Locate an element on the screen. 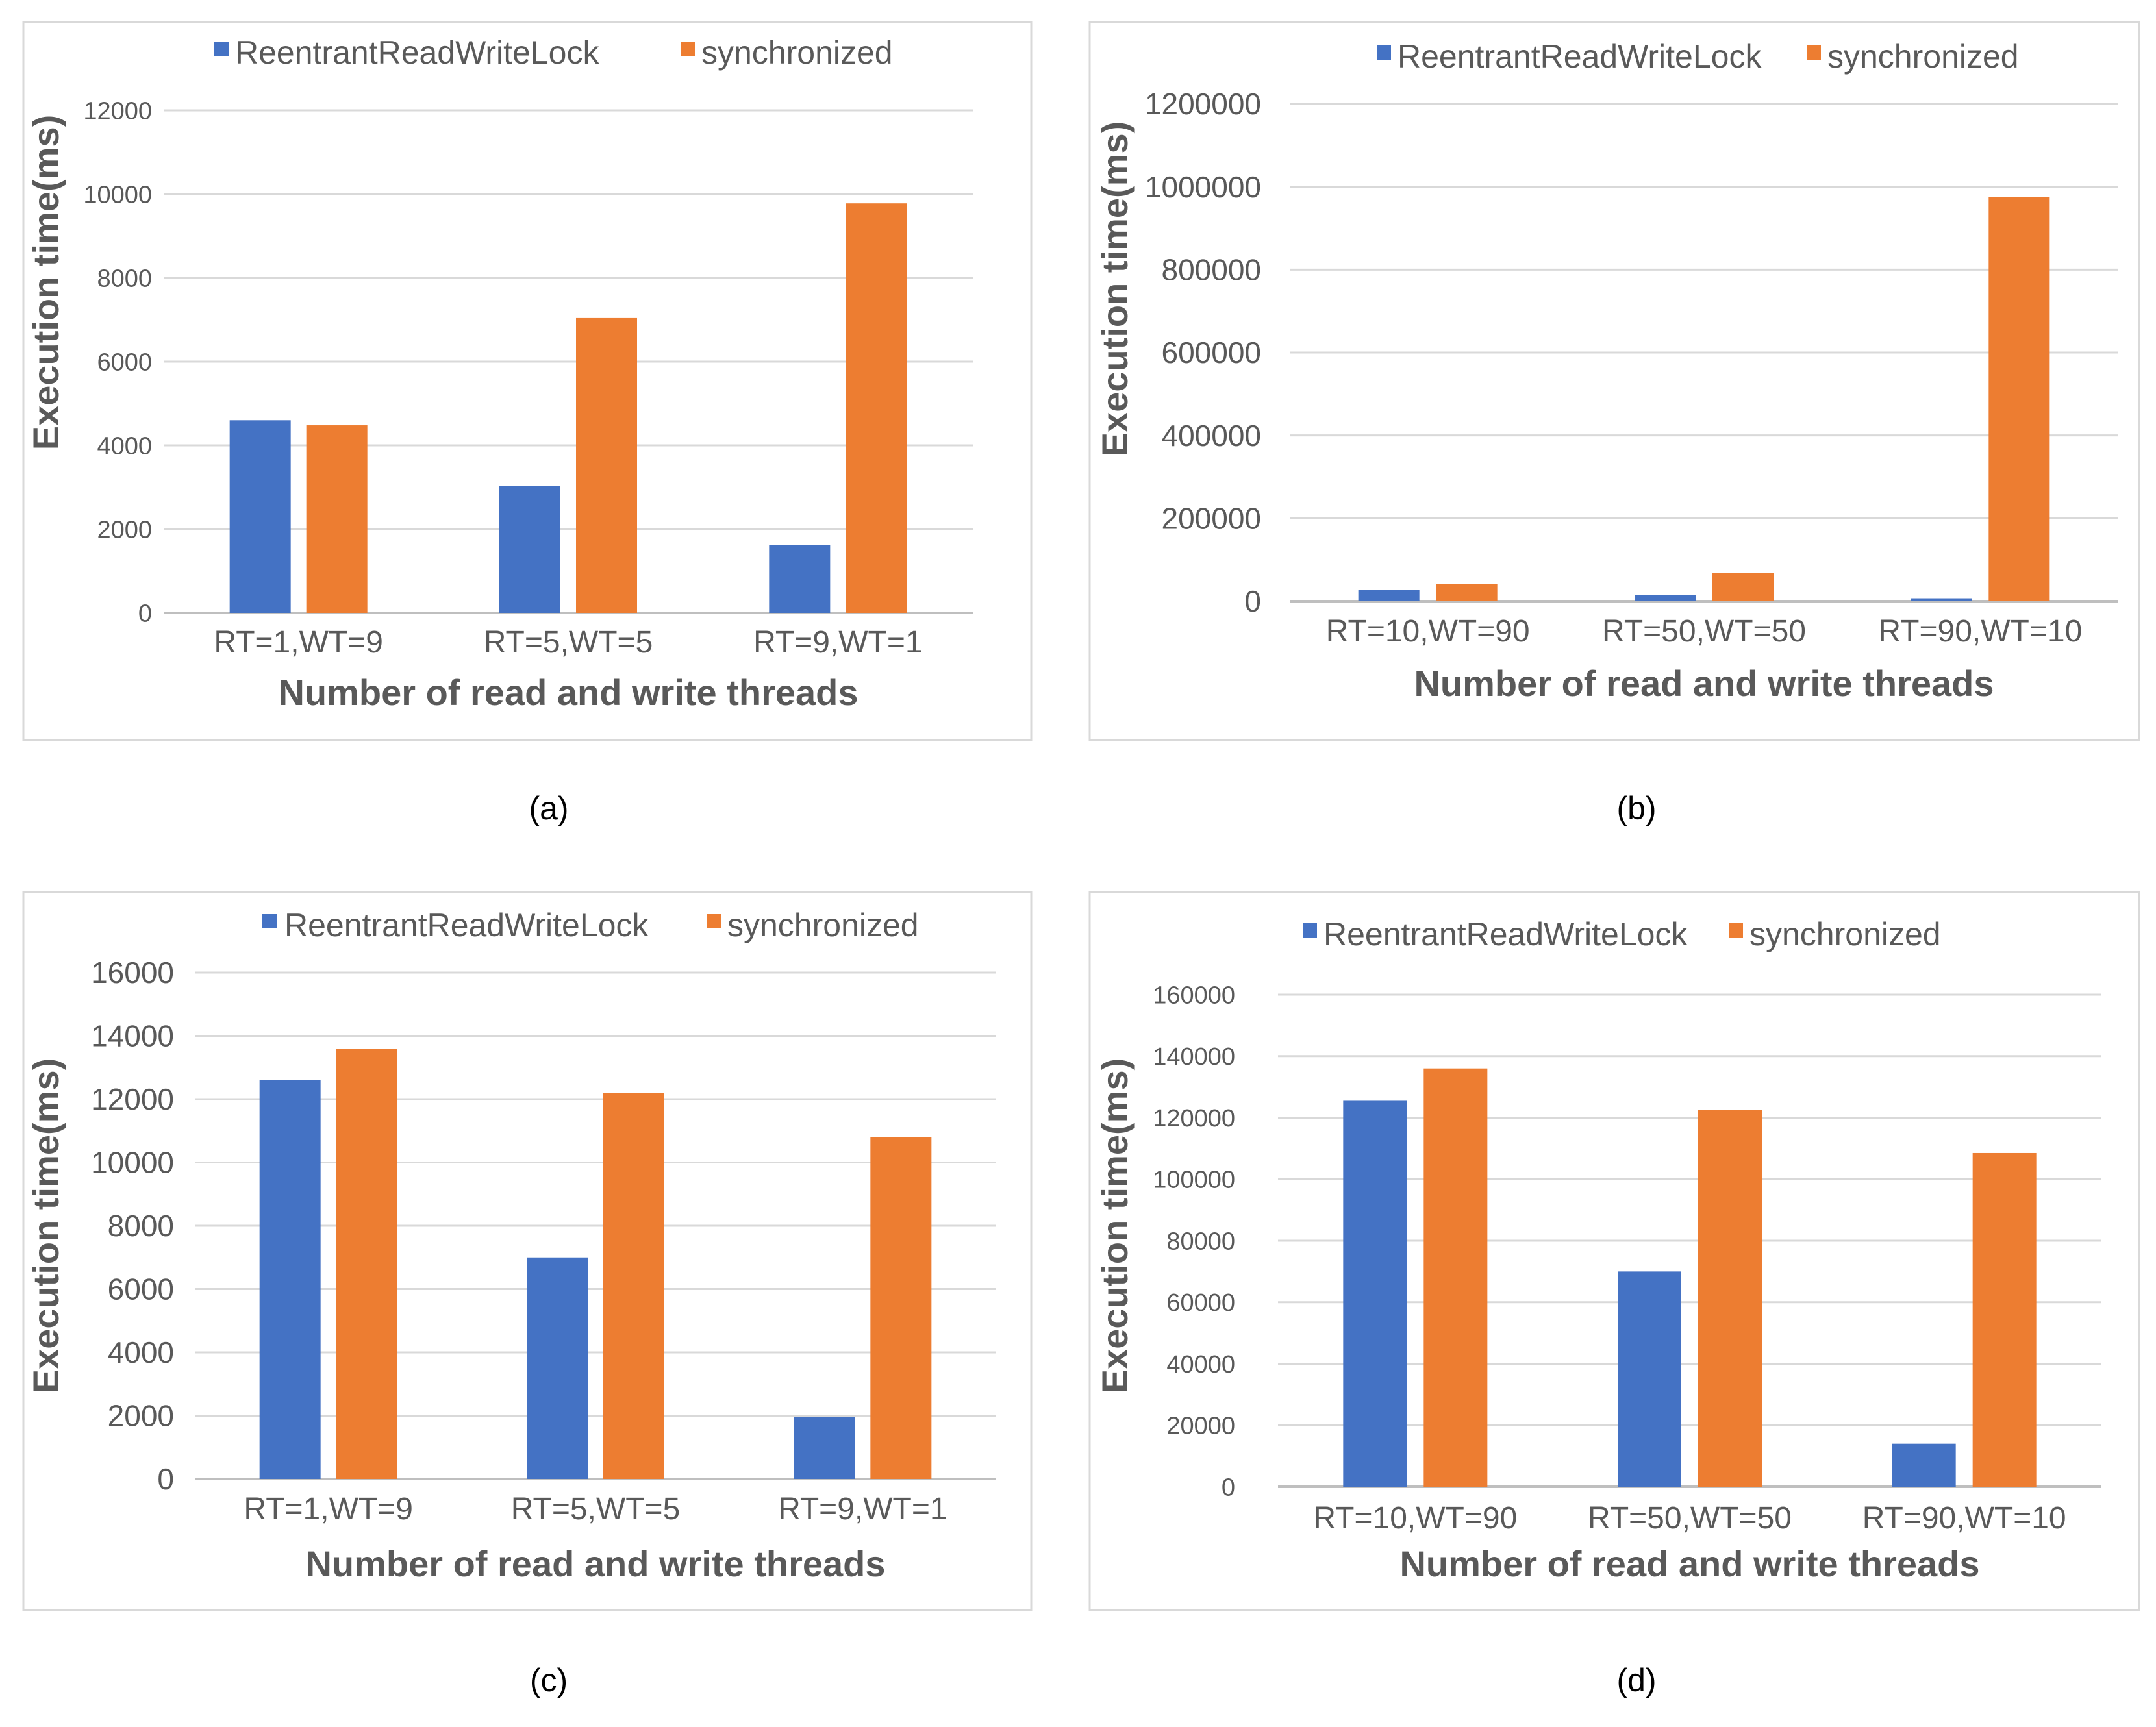  y-tick-label: 1200000 is located at coordinates (1203, 104).